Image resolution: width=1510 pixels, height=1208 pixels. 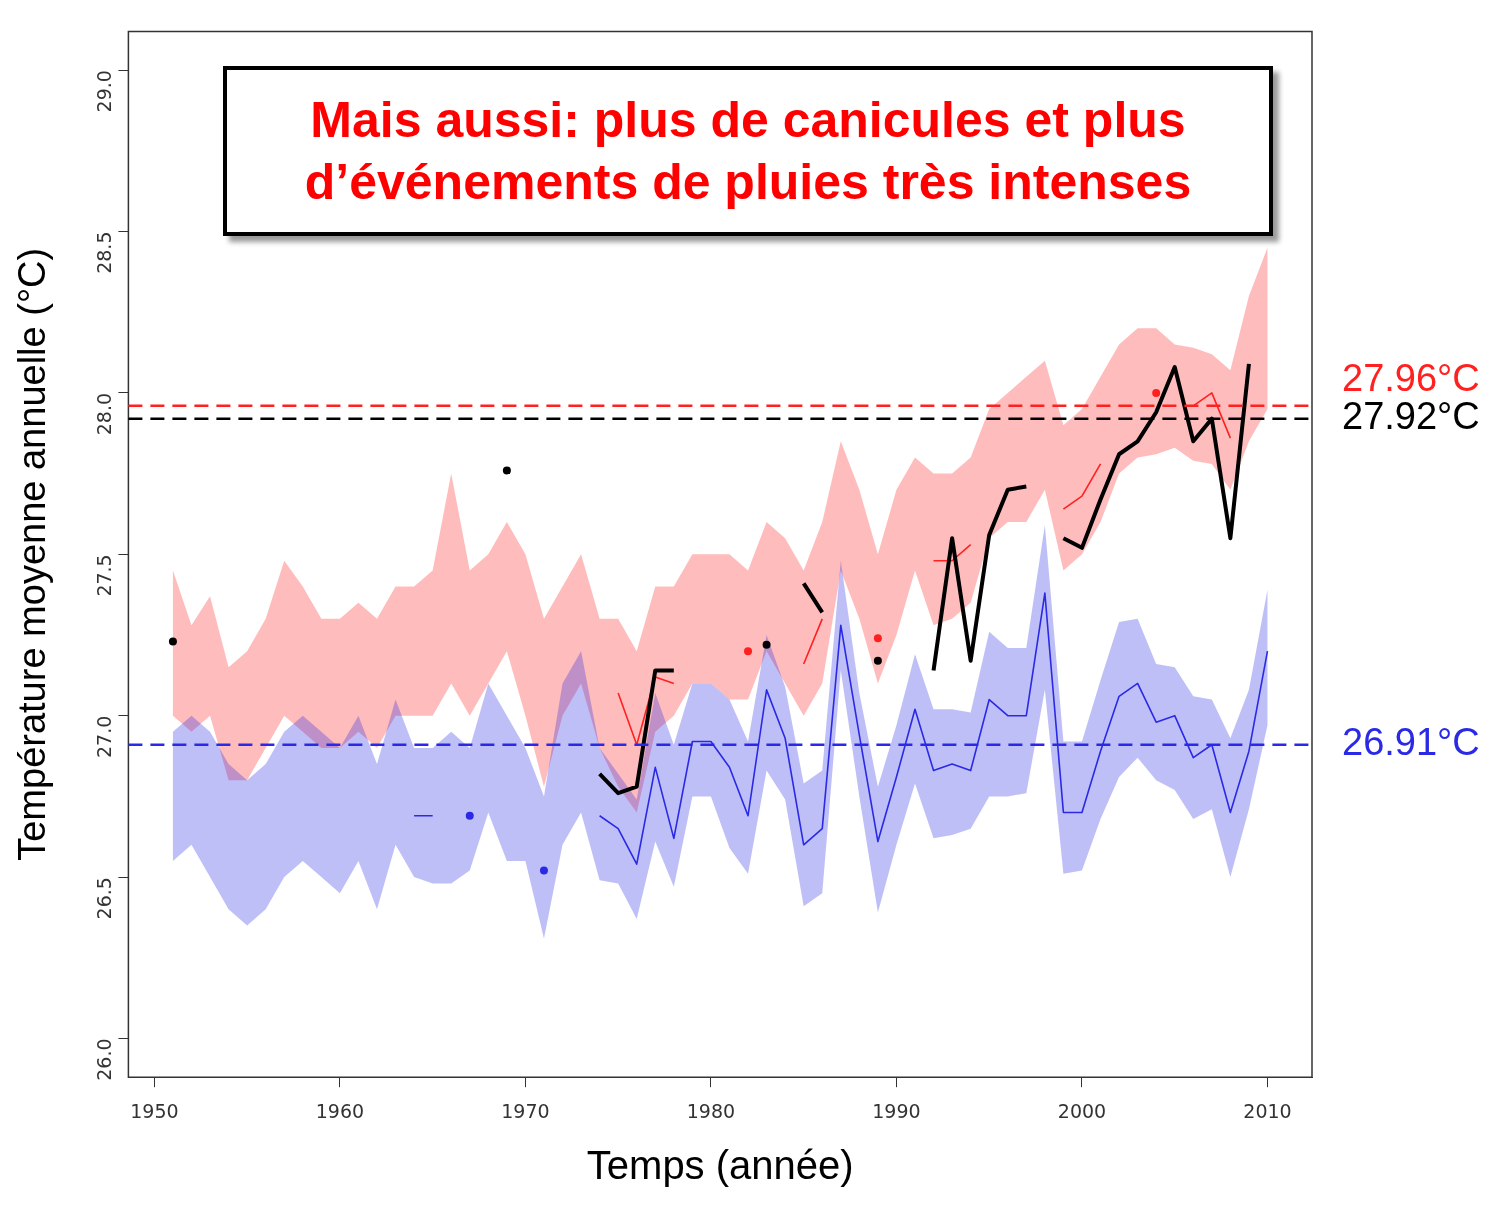 What do you see at coordinates (1267, 1110) in the screenshot?
I see `x-tick-label: 2010` at bounding box center [1267, 1110].